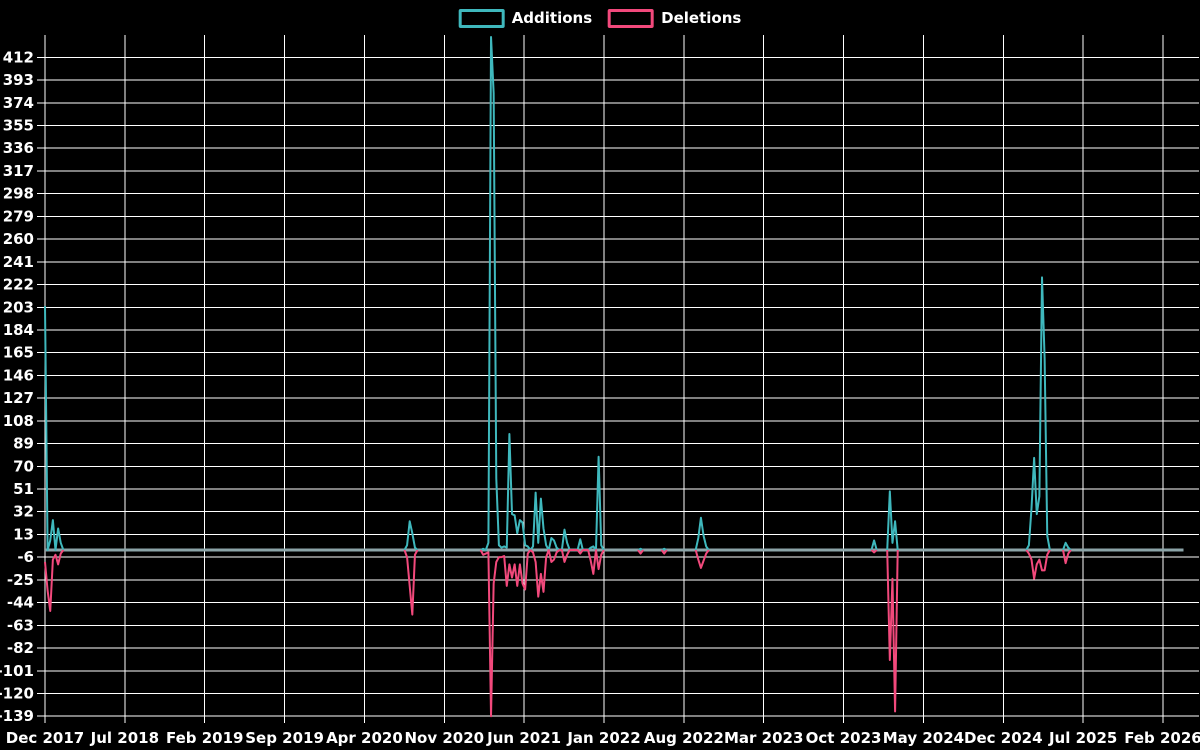  Describe the element at coordinates (364, 738) in the screenshot. I see `x-tick-label: Apr 2020` at that location.